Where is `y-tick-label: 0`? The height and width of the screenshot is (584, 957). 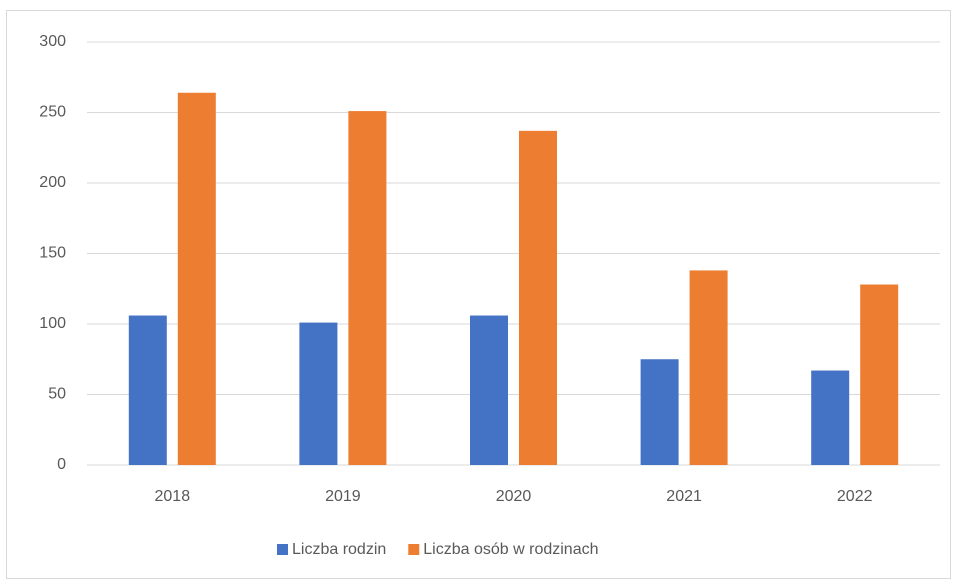 y-tick-label: 0 is located at coordinates (61, 464).